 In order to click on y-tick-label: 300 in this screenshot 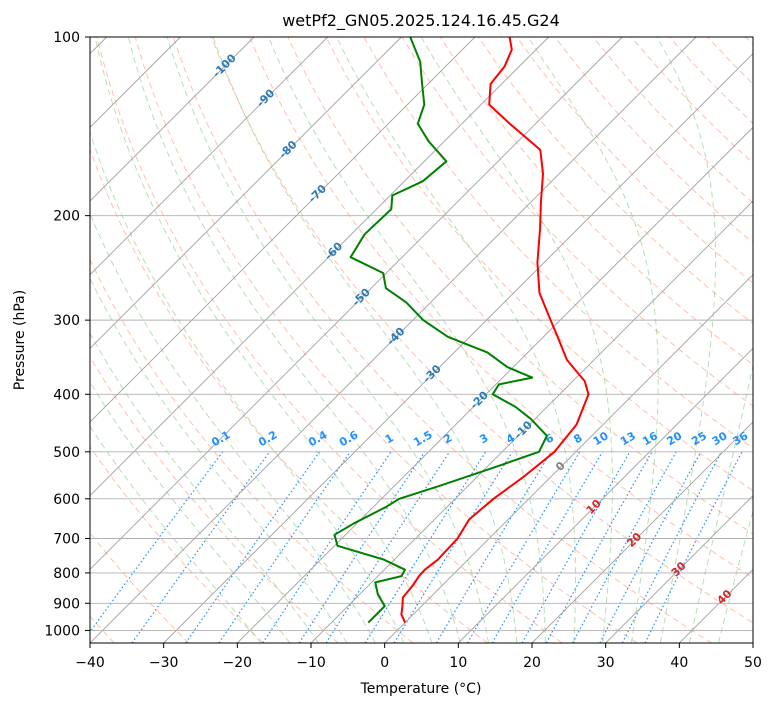, I will do `click(66, 321)`.